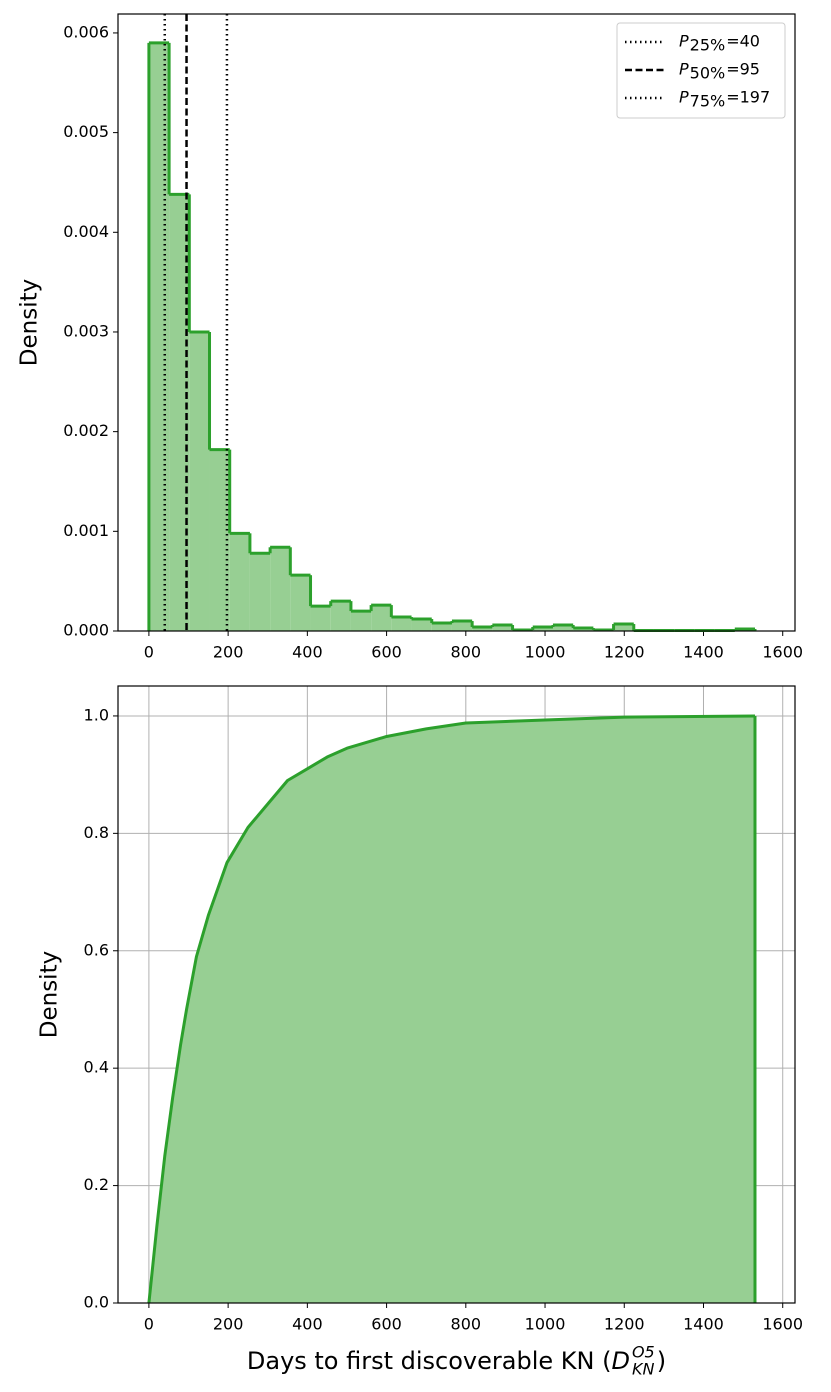 Image resolution: width=831 pixels, height=1392 pixels. What do you see at coordinates (429, 1361) in the screenshot?
I see `x-axis-label: Days to first discoverable KN (` at bounding box center [429, 1361].